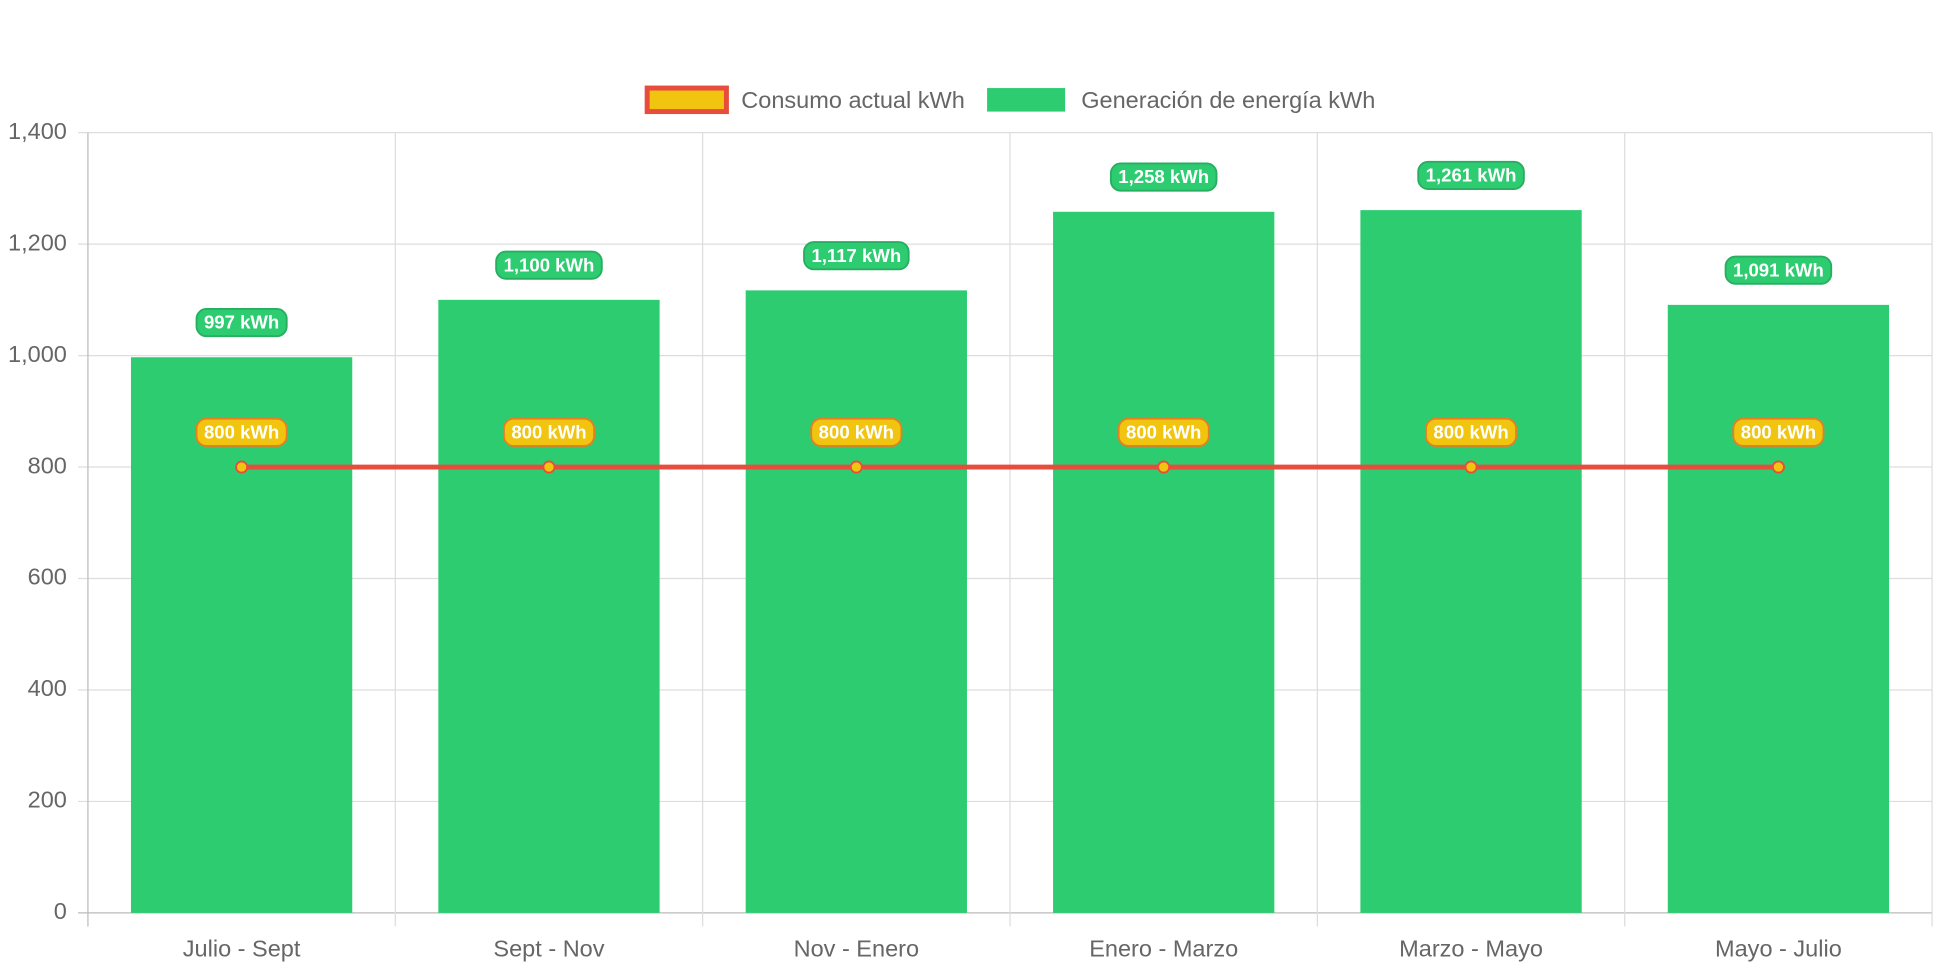 The width and height of the screenshot is (1942, 970). I want to click on value-label: 1,091 kWh, so click(1778, 270).